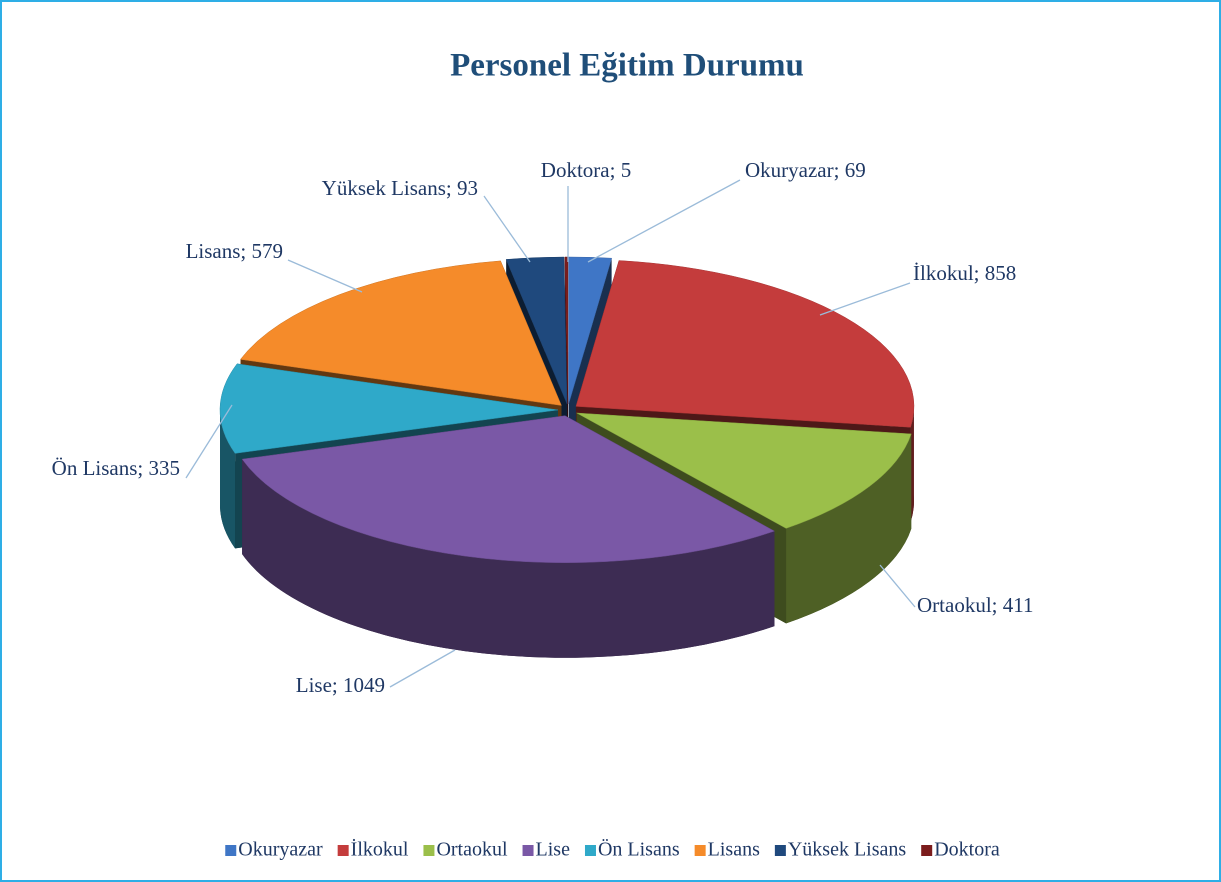  What do you see at coordinates (967, 850) in the screenshot?
I see `legend-label: Doktora` at bounding box center [967, 850].